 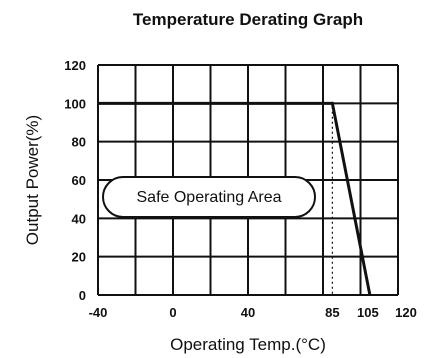 I want to click on annotation-box, so click(x=209, y=197).